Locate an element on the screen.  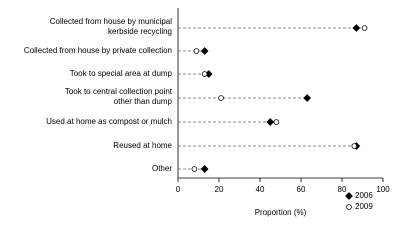
x-tick-label: 40 is located at coordinates (260, 189).